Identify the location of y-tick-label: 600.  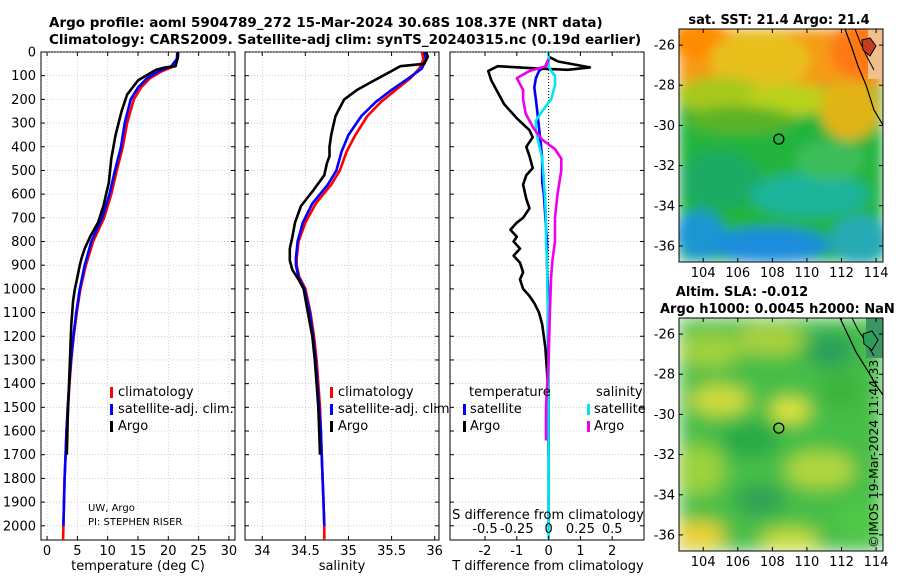
(23, 195).